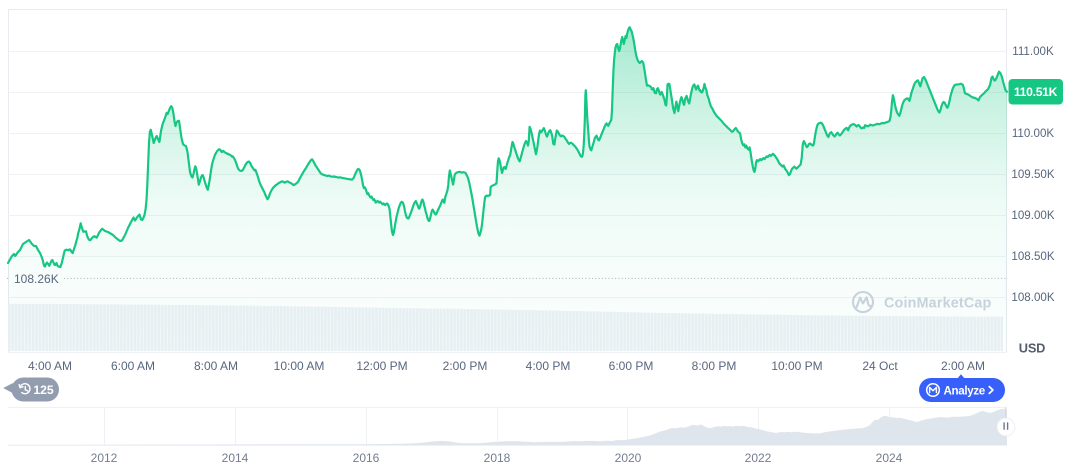  I want to click on svg-text: 2012, so click(104, 458).